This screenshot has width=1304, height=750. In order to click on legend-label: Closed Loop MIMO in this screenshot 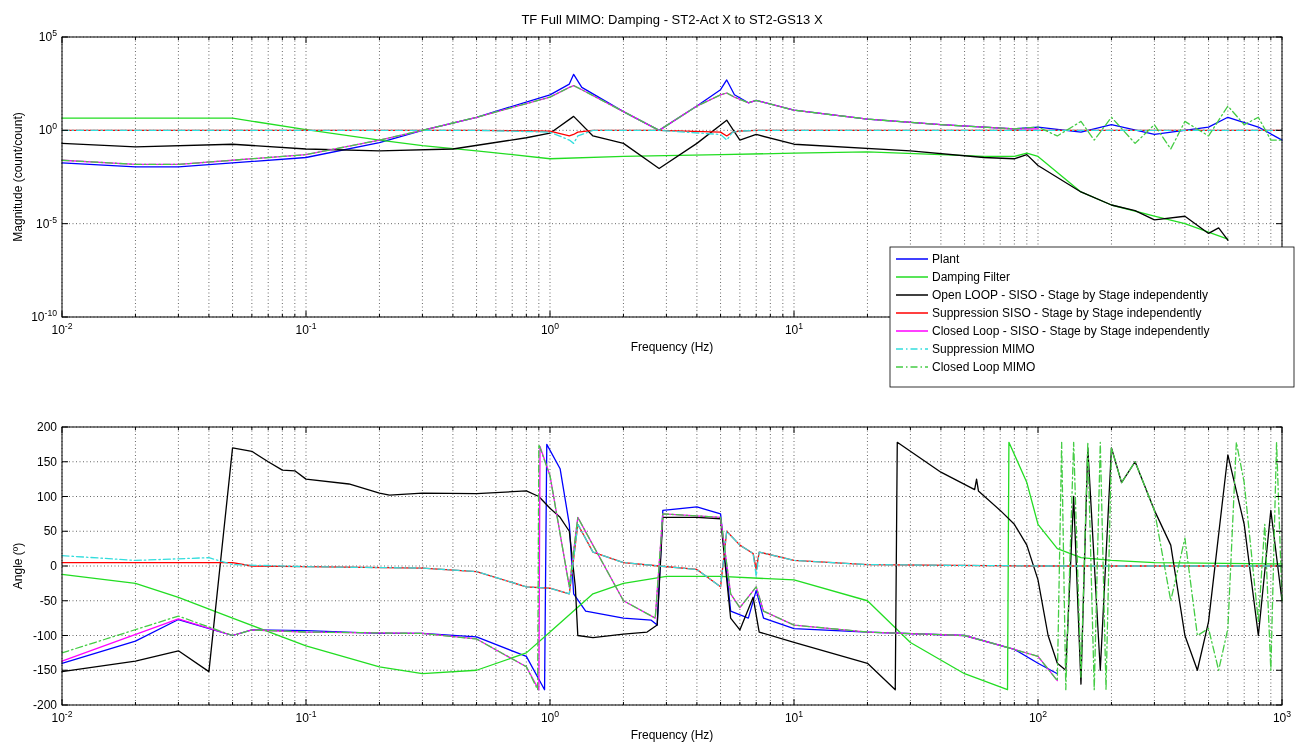, I will do `click(984, 367)`.